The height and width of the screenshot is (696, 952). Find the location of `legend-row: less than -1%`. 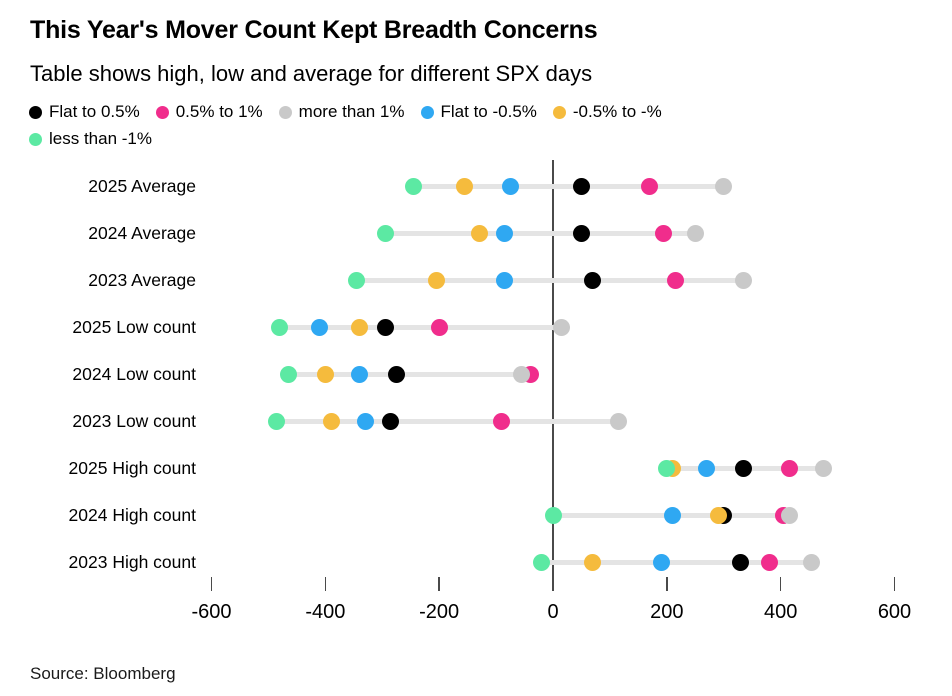

legend-row: less than -1% is located at coordinates (399, 139).